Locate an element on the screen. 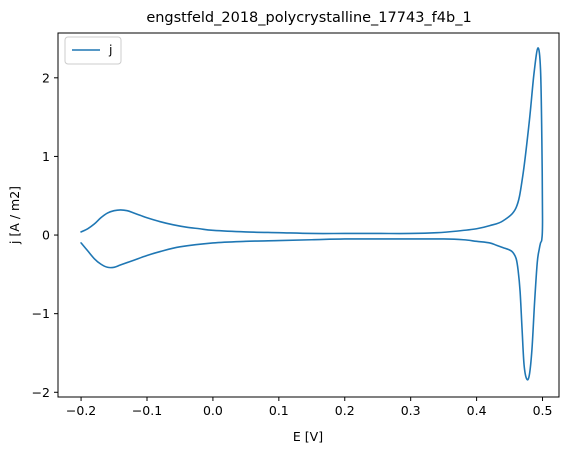 The image size is (565, 453). x-tick-label: 0.5 is located at coordinates (543, 410).